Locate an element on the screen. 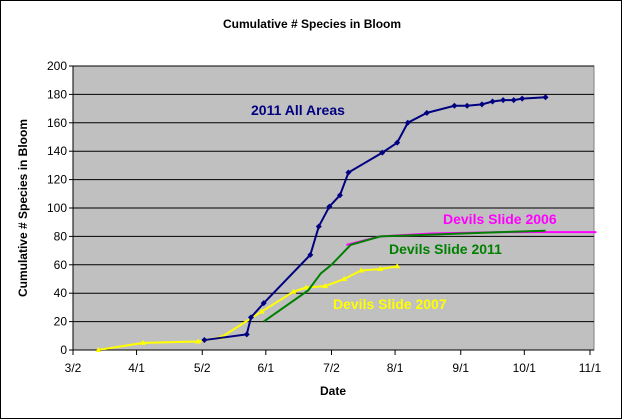 This screenshot has height=419, width=622. y-tick-label: 200 is located at coordinates (57, 66).